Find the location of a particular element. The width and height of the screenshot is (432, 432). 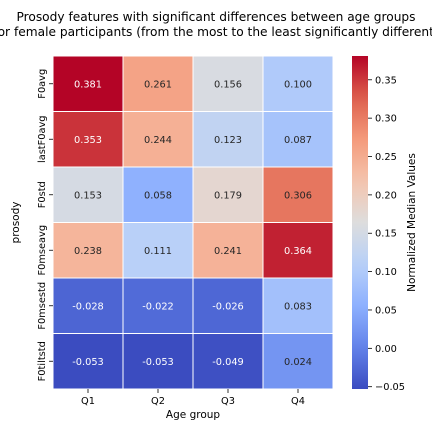

cell-value-label: 0.381 is located at coordinates (88, 84).